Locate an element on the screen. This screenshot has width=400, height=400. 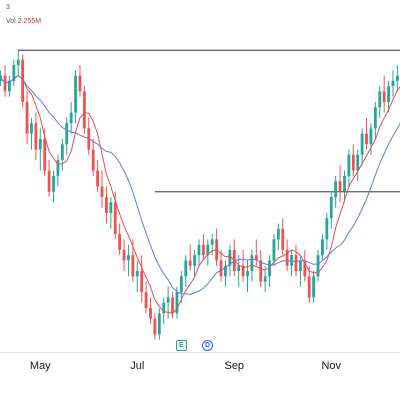
volume-label: Vol 2.255M is located at coordinates (23, 21).